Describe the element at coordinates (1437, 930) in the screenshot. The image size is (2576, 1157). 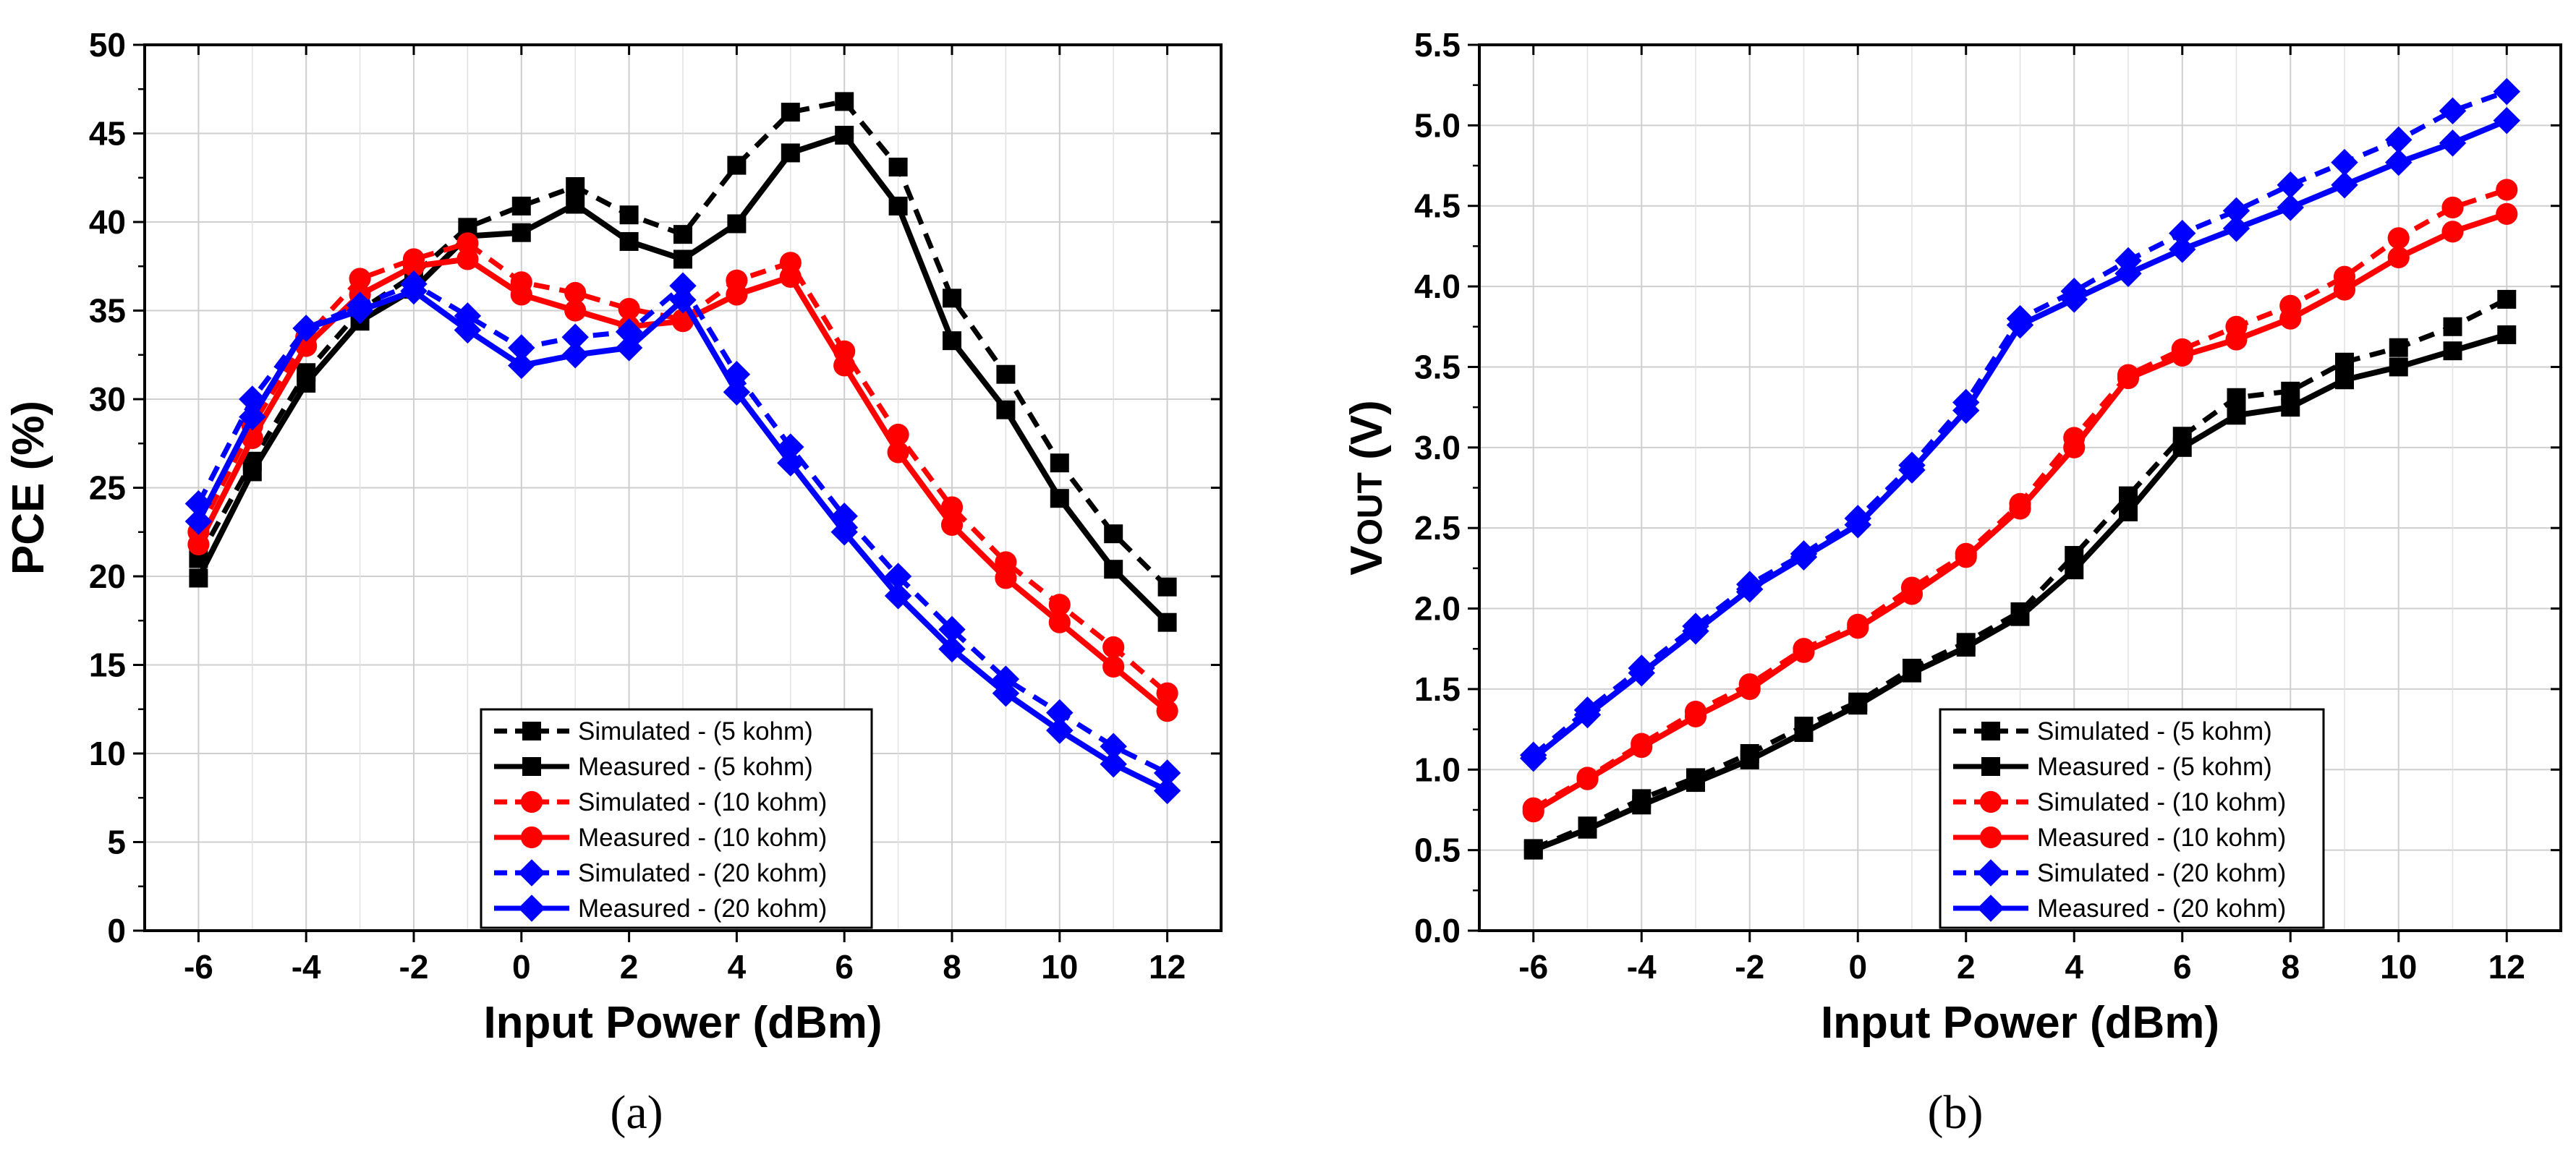
I see `y-tick-label: 0.0` at that location.